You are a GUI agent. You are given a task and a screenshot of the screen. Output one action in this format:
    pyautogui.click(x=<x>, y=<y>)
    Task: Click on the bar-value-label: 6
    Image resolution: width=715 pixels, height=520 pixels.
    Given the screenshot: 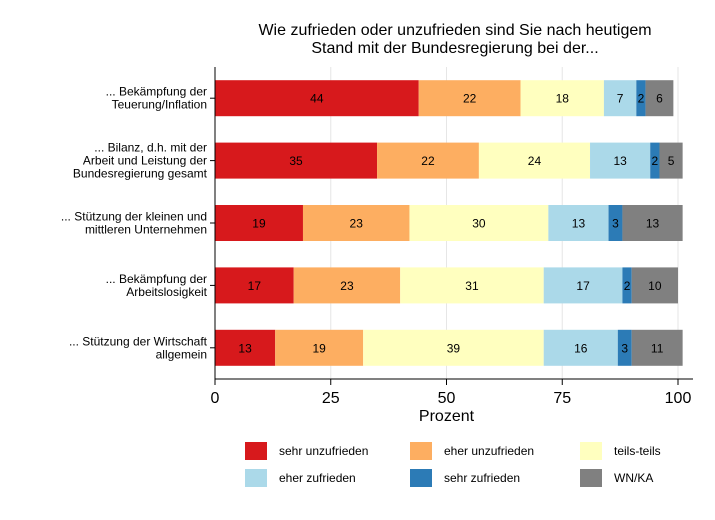 What is the action you would take?
    pyautogui.click(x=659, y=99)
    